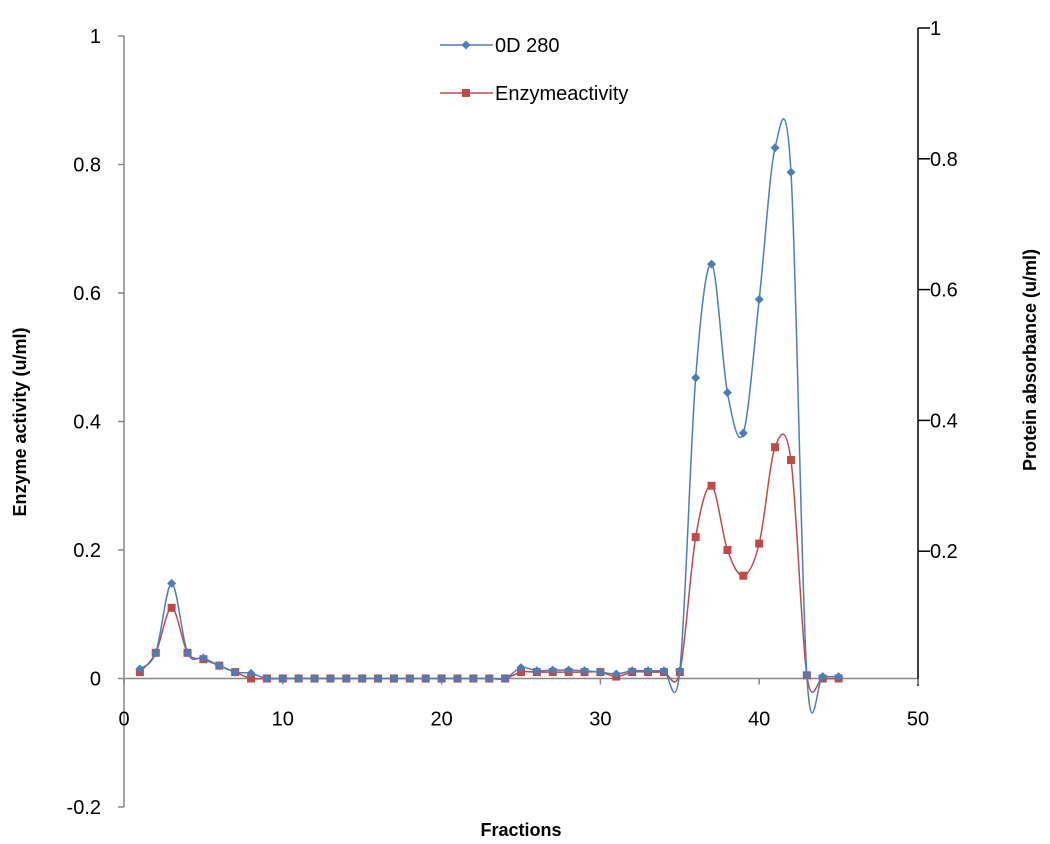 This screenshot has width=1050, height=844. Describe the element at coordinates (87, 294) in the screenshot. I see `y-left-tick-label: 0.6` at that location.